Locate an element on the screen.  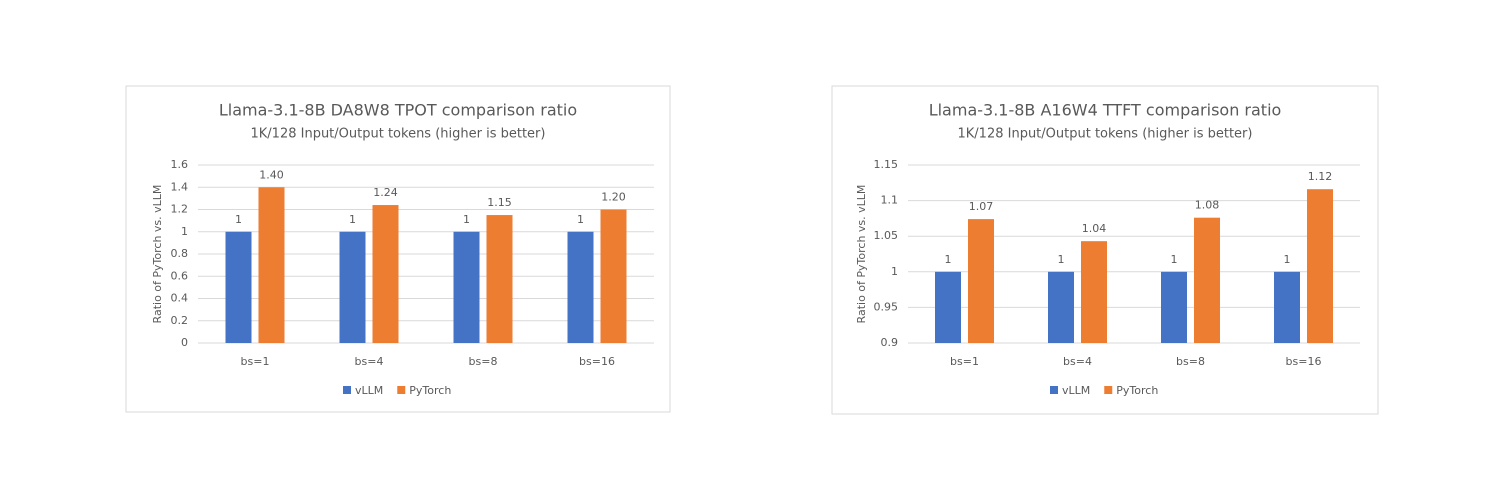
y-tick-label: 1.1 is located at coordinates (890, 200).